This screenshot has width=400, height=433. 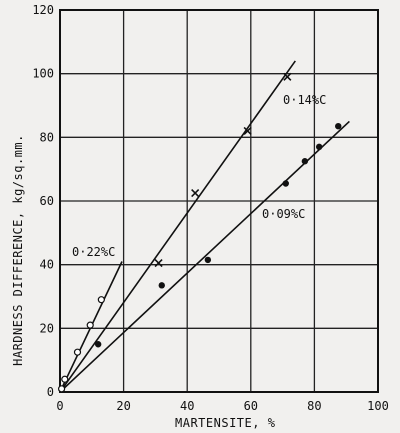 I want to click on x-tick-label: 0, so click(x=59, y=406).